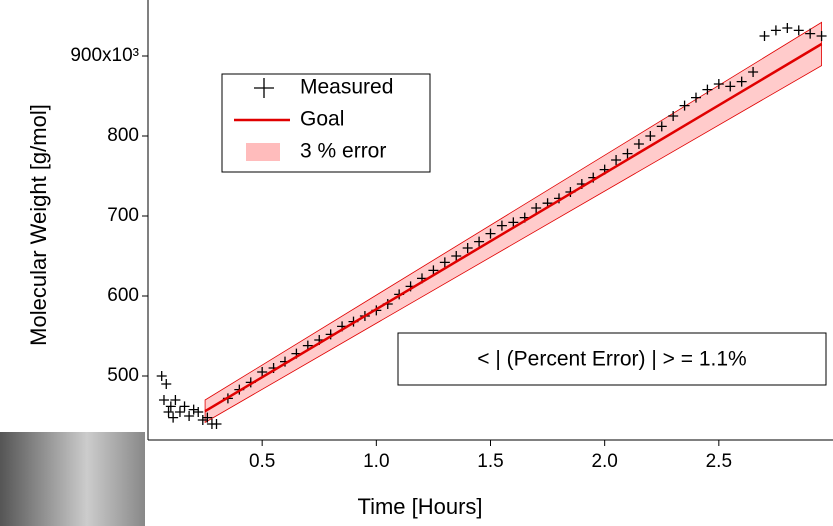  What do you see at coordinates (123, 215) in the screenshot?
I see `y-tick-label: 700` at bounding box center [123, 215].